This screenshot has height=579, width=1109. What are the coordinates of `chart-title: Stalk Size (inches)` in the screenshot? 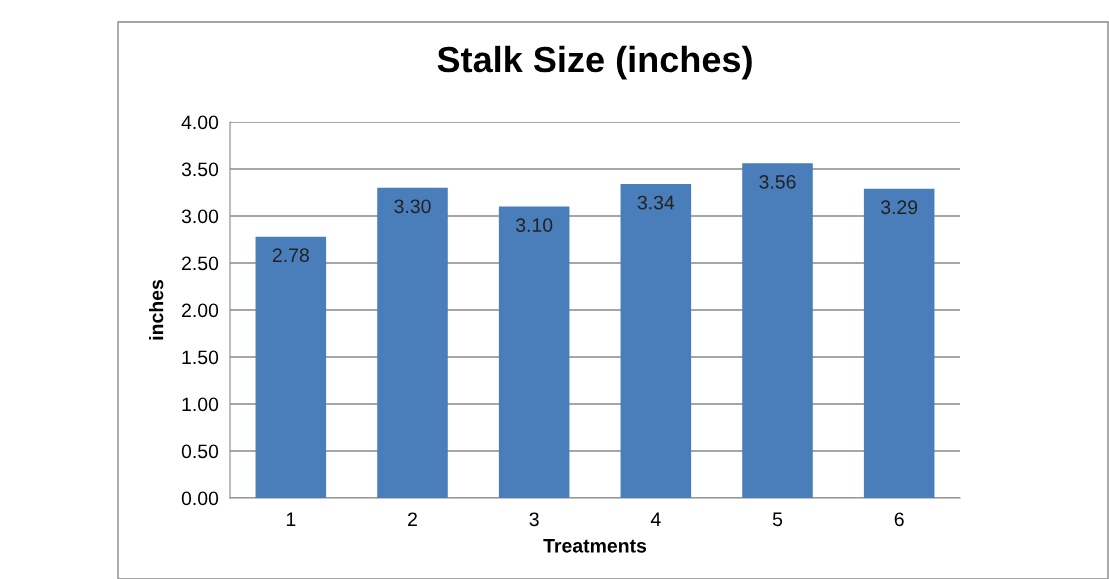 It's located at (594, 62).